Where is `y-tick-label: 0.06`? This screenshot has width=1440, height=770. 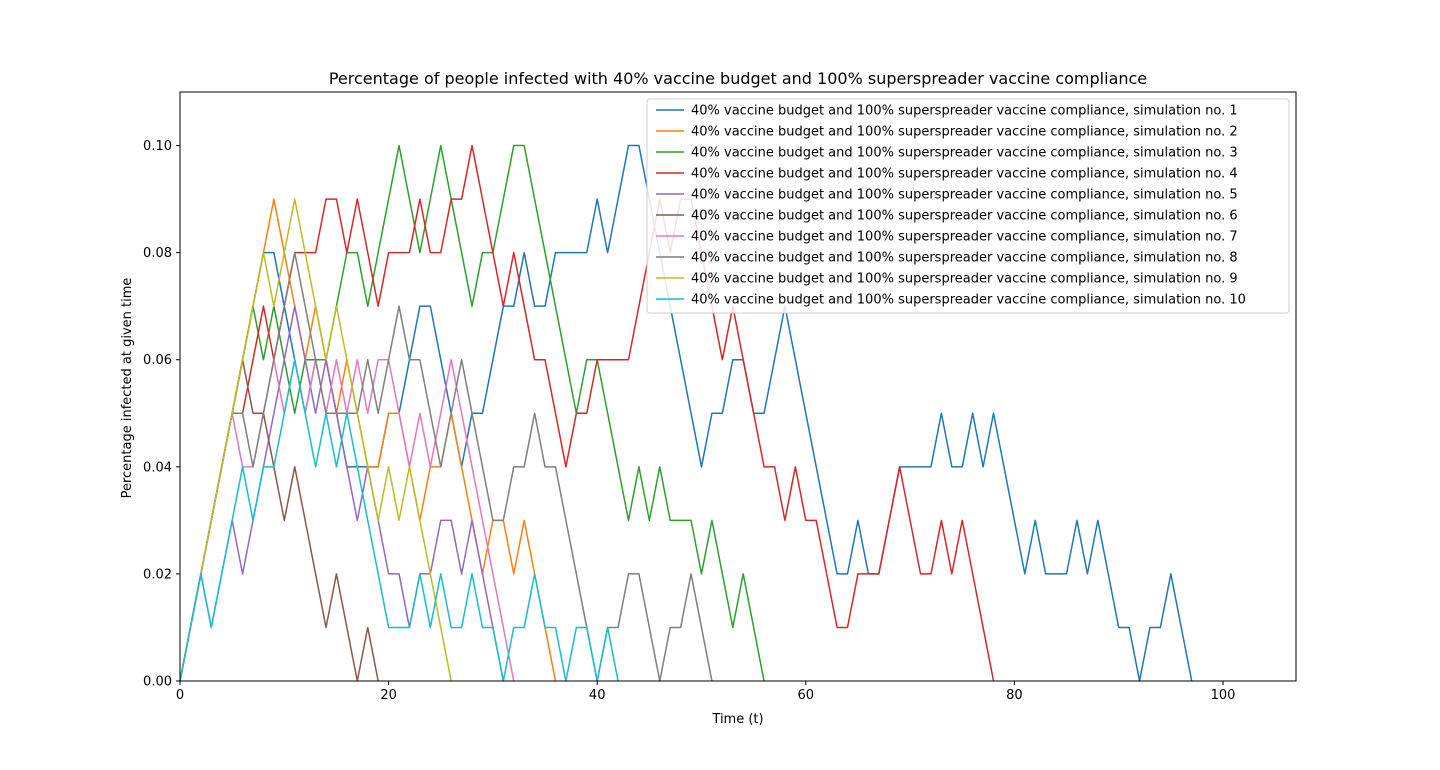 y-tick-label: 0.06 is located at coordinates (157, 360).